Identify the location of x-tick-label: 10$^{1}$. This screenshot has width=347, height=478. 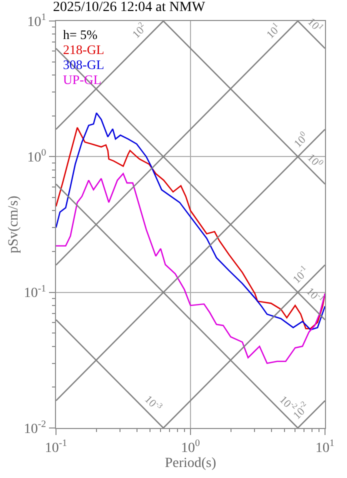
(325, 447).